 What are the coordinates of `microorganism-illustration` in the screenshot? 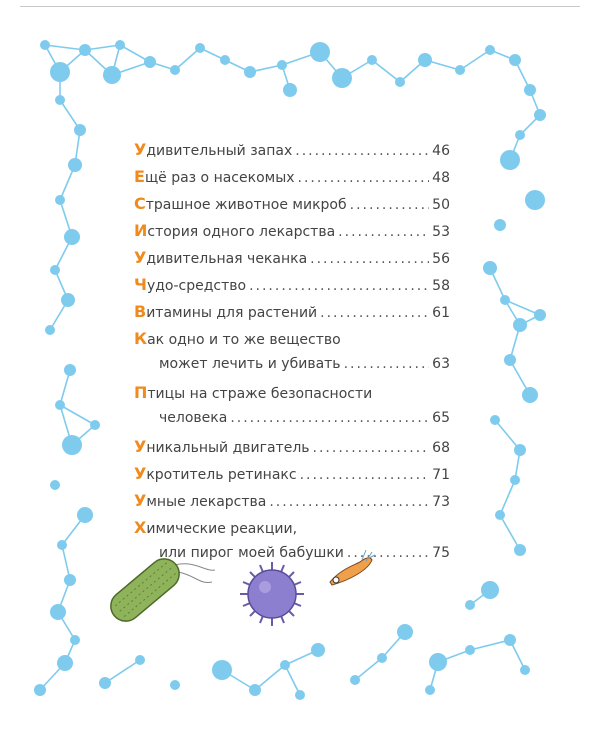 It's located at (352, 567).